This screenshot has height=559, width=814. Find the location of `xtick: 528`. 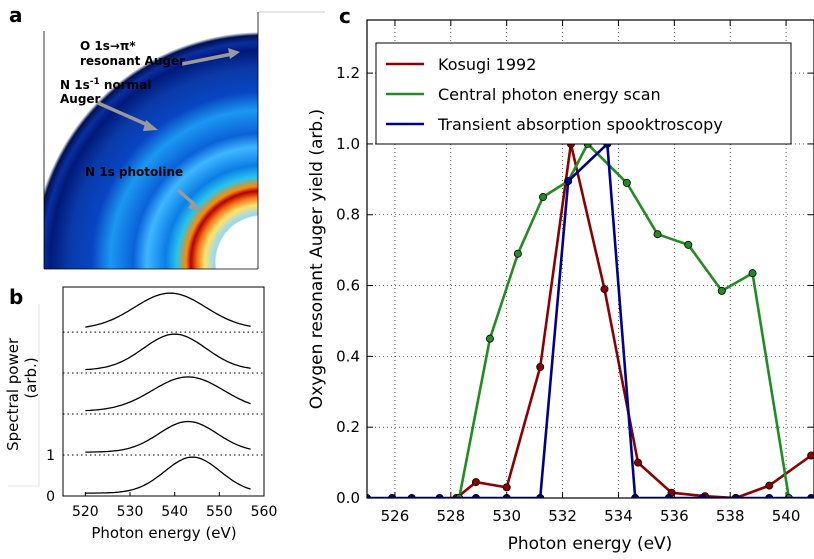

xtick: 528 is located at coordinates (450, 272).